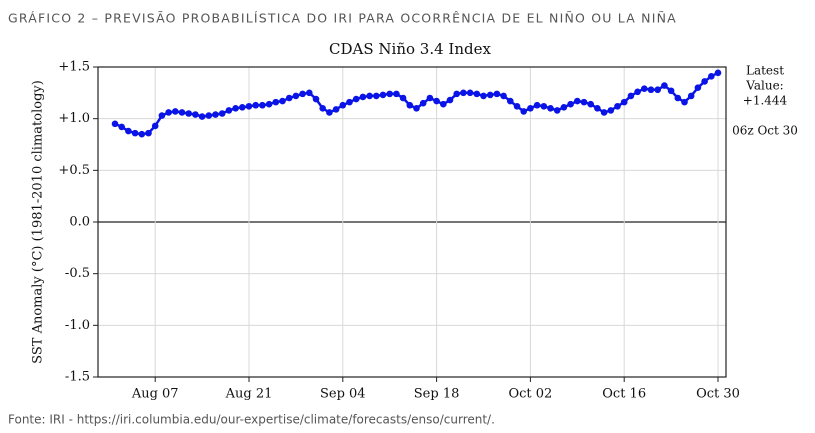 This screenshot has width=815, height=433. I want to click on series-line, so click(416, 103).